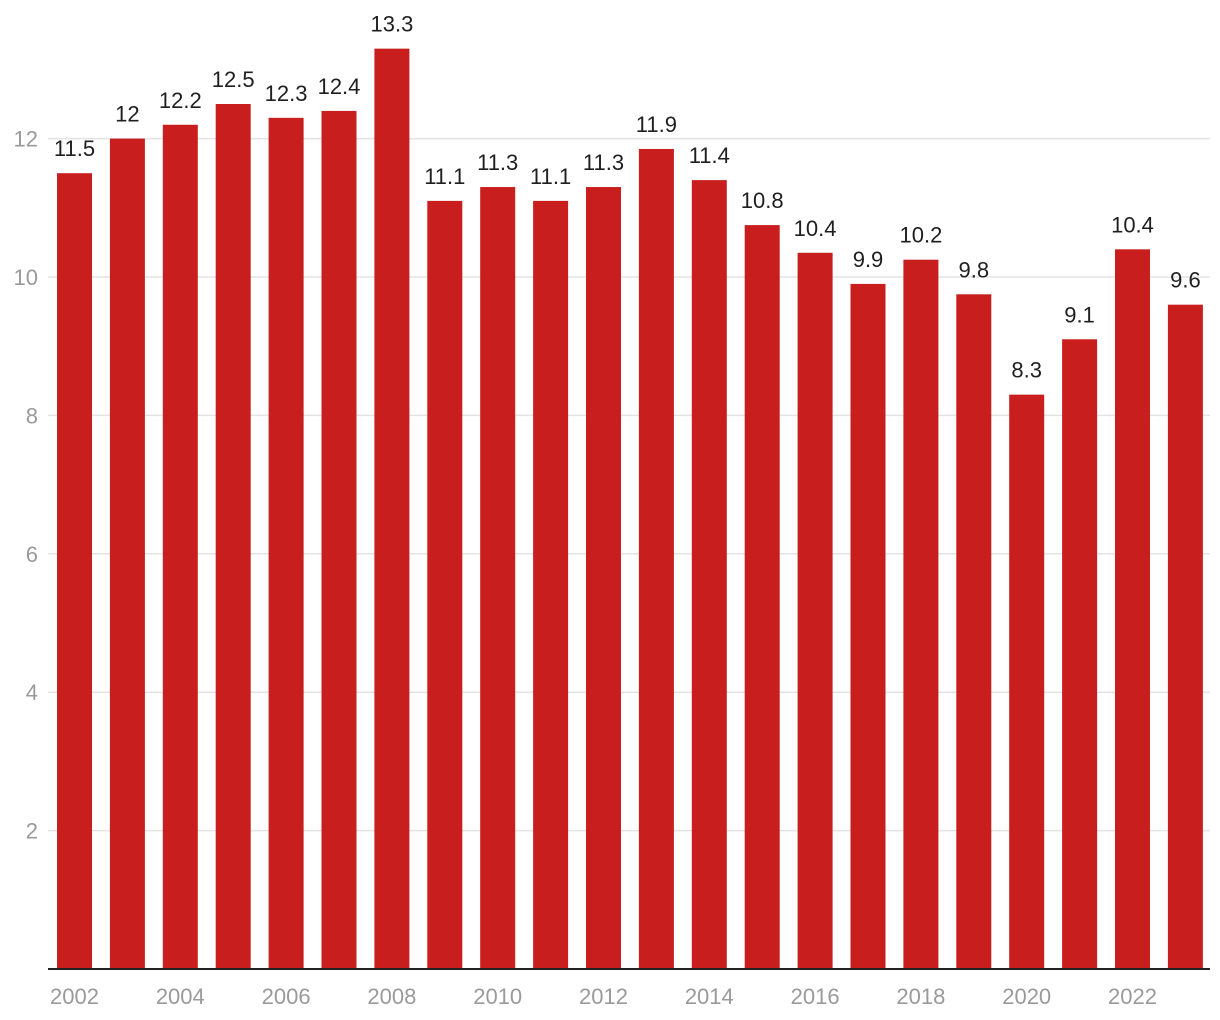 The width and height of the screenshot is (1220, 1020). I want to click on data-label-2015: 10.8, so click(762, 200).